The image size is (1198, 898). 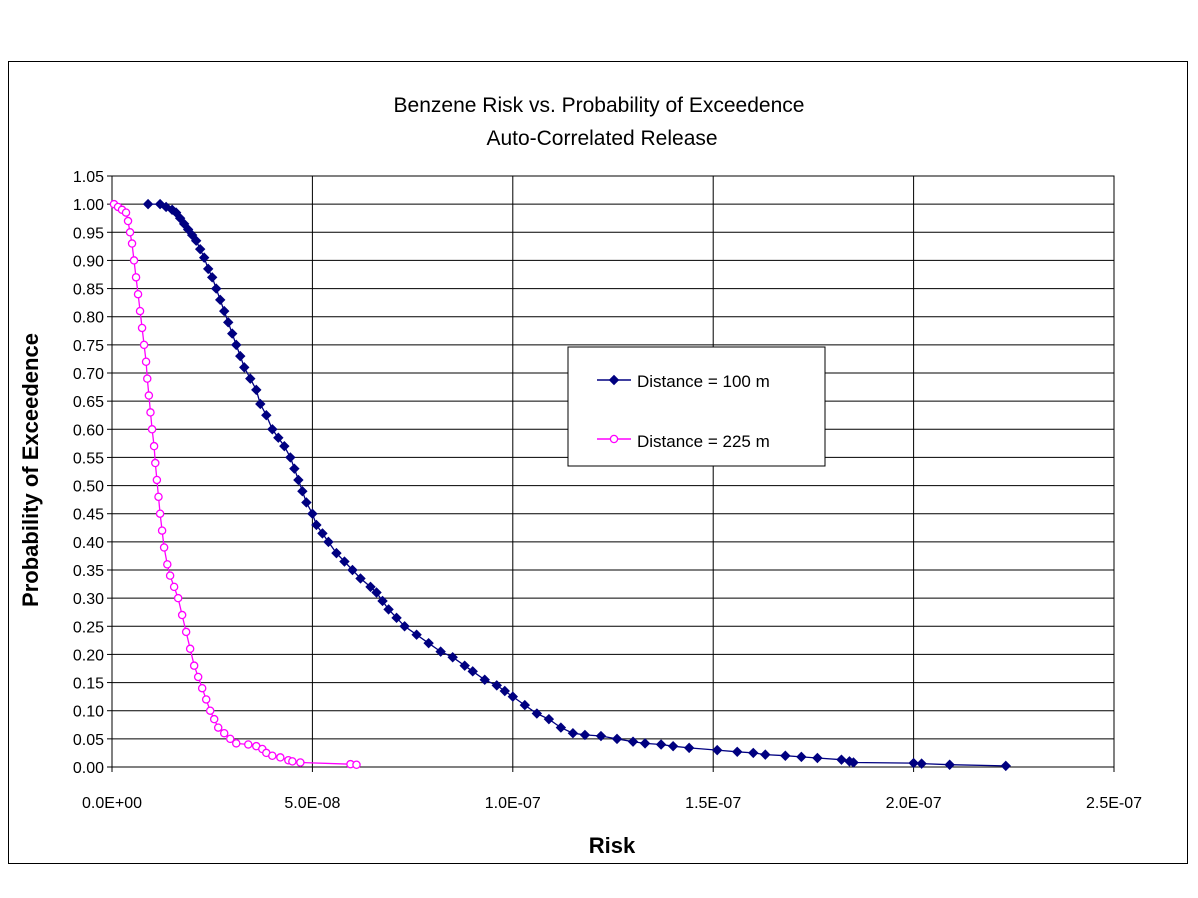 I want to click on legend-marker-225m, so click(x=614, y=439).